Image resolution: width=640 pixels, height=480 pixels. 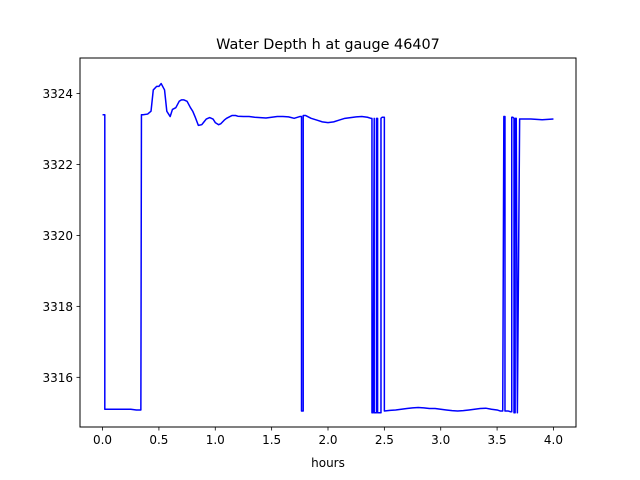 I want to click on y-tick-label: 3324, so click(x=57, y=94).